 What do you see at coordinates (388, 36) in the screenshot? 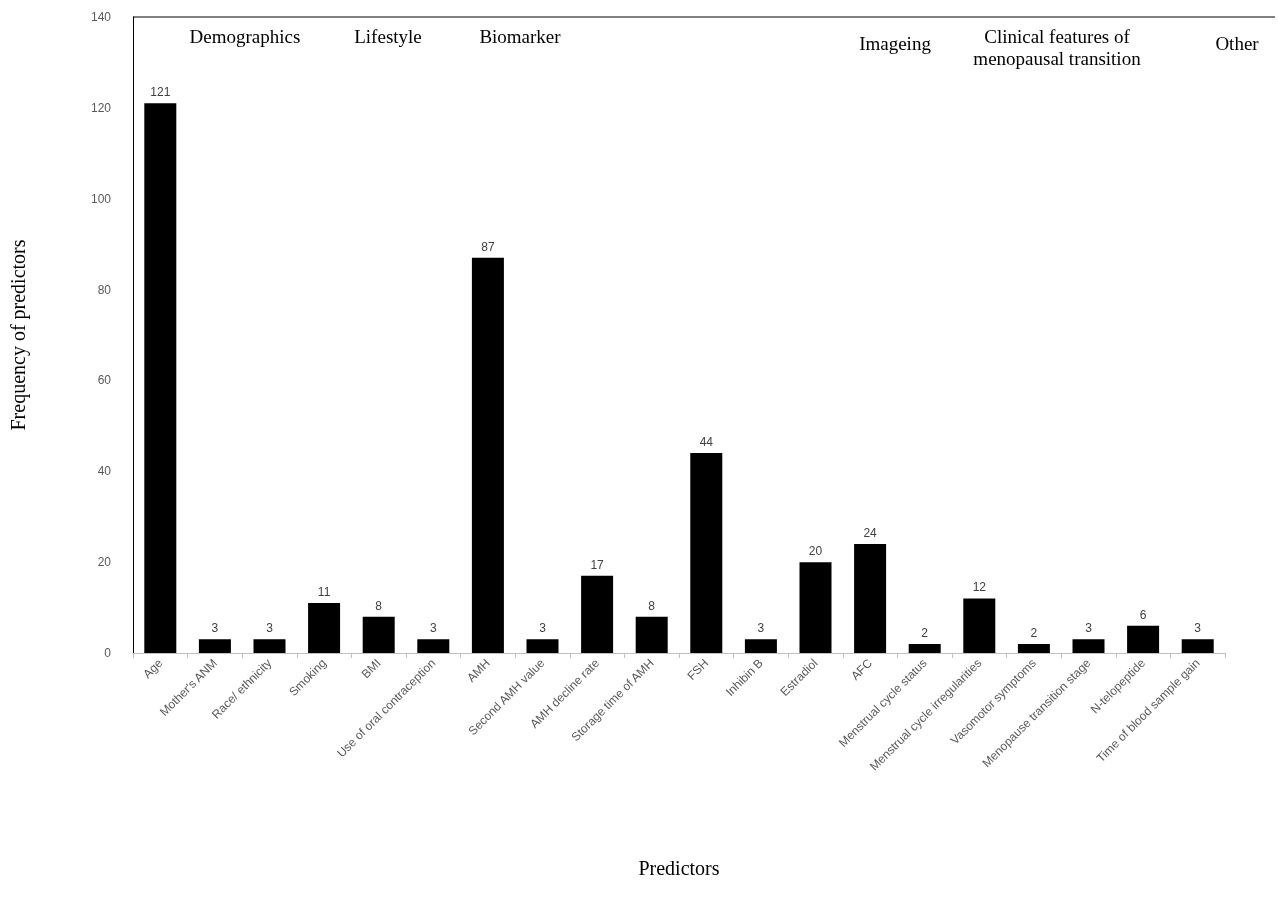
I see `annotation: Lifestyle` at bounding box center [388, 36].